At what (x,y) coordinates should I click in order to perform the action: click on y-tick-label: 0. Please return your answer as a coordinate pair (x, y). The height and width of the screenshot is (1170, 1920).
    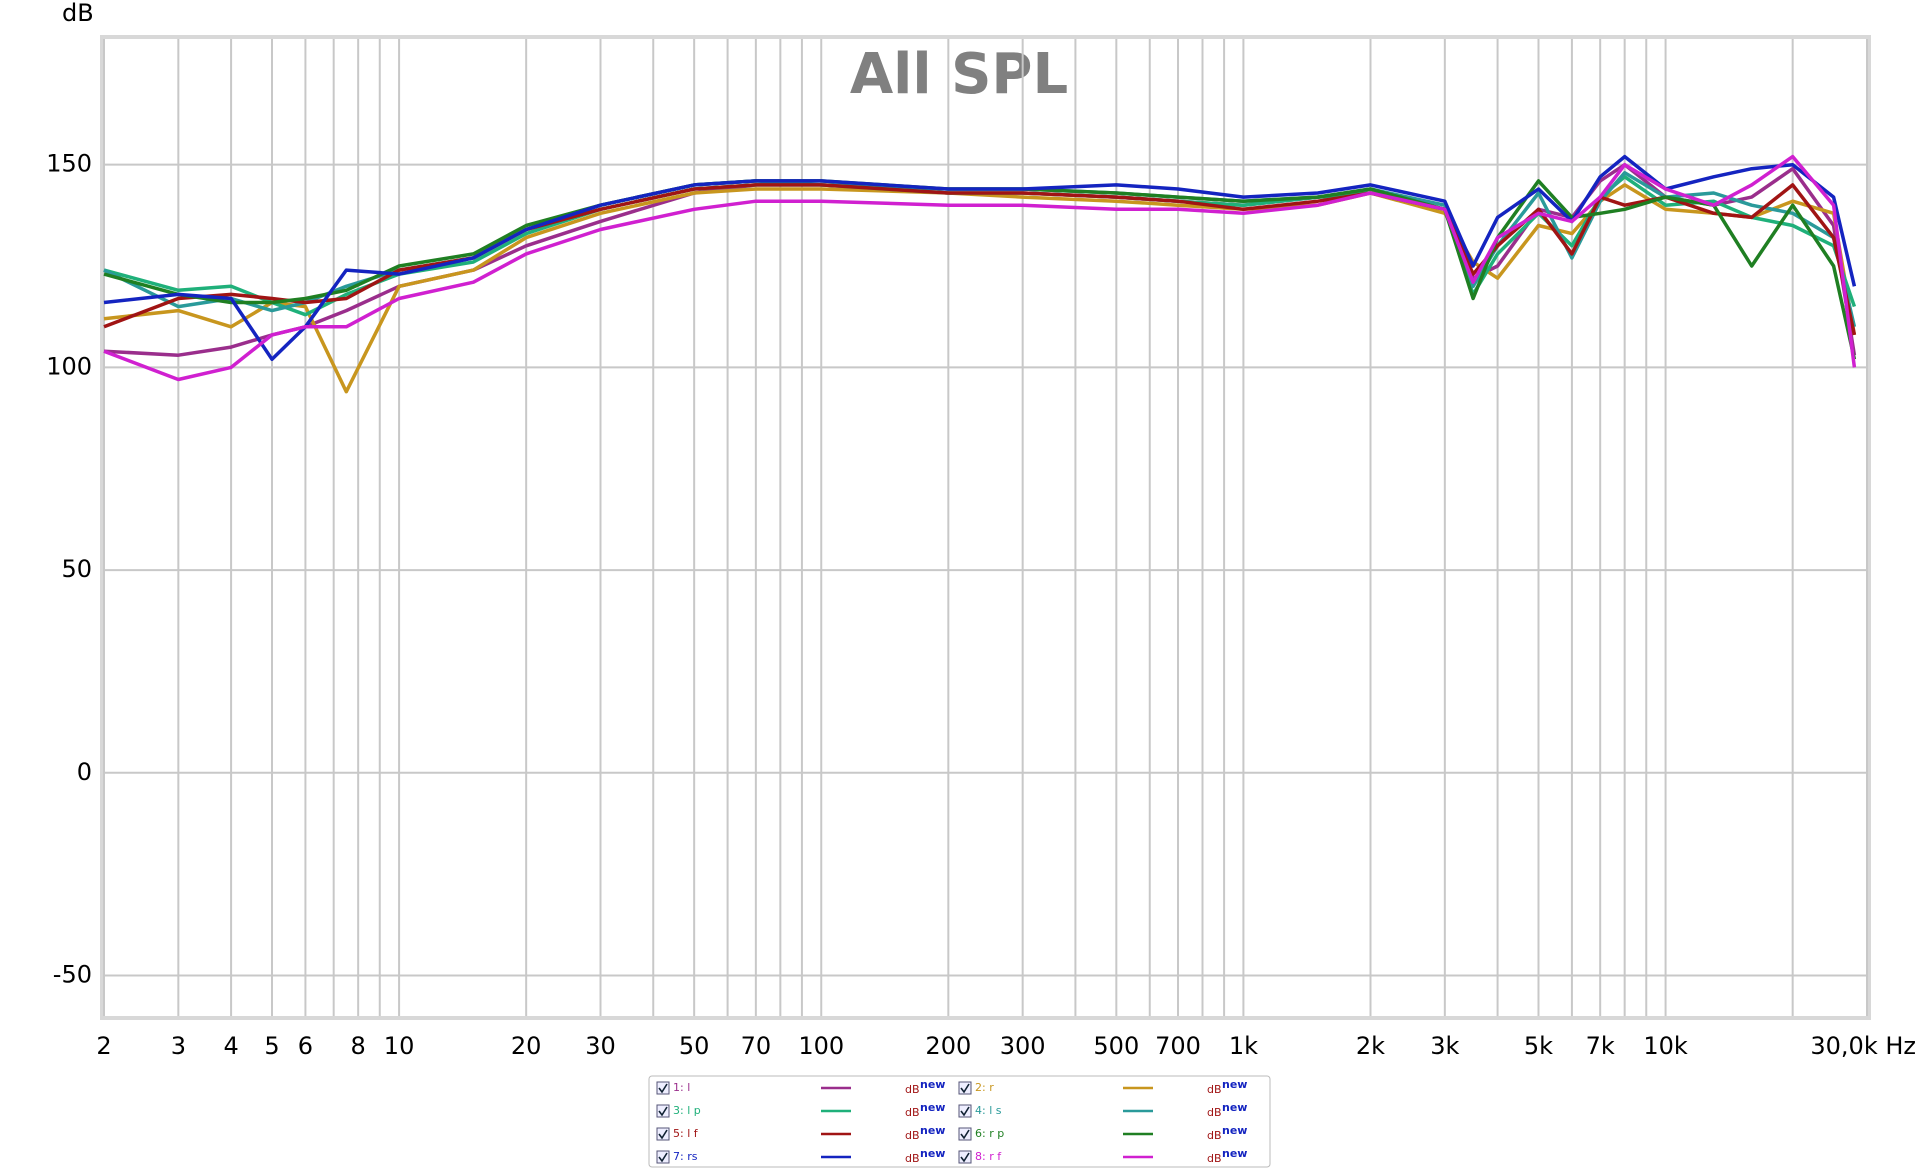
    Looking at the image, I should click on (84, 772).